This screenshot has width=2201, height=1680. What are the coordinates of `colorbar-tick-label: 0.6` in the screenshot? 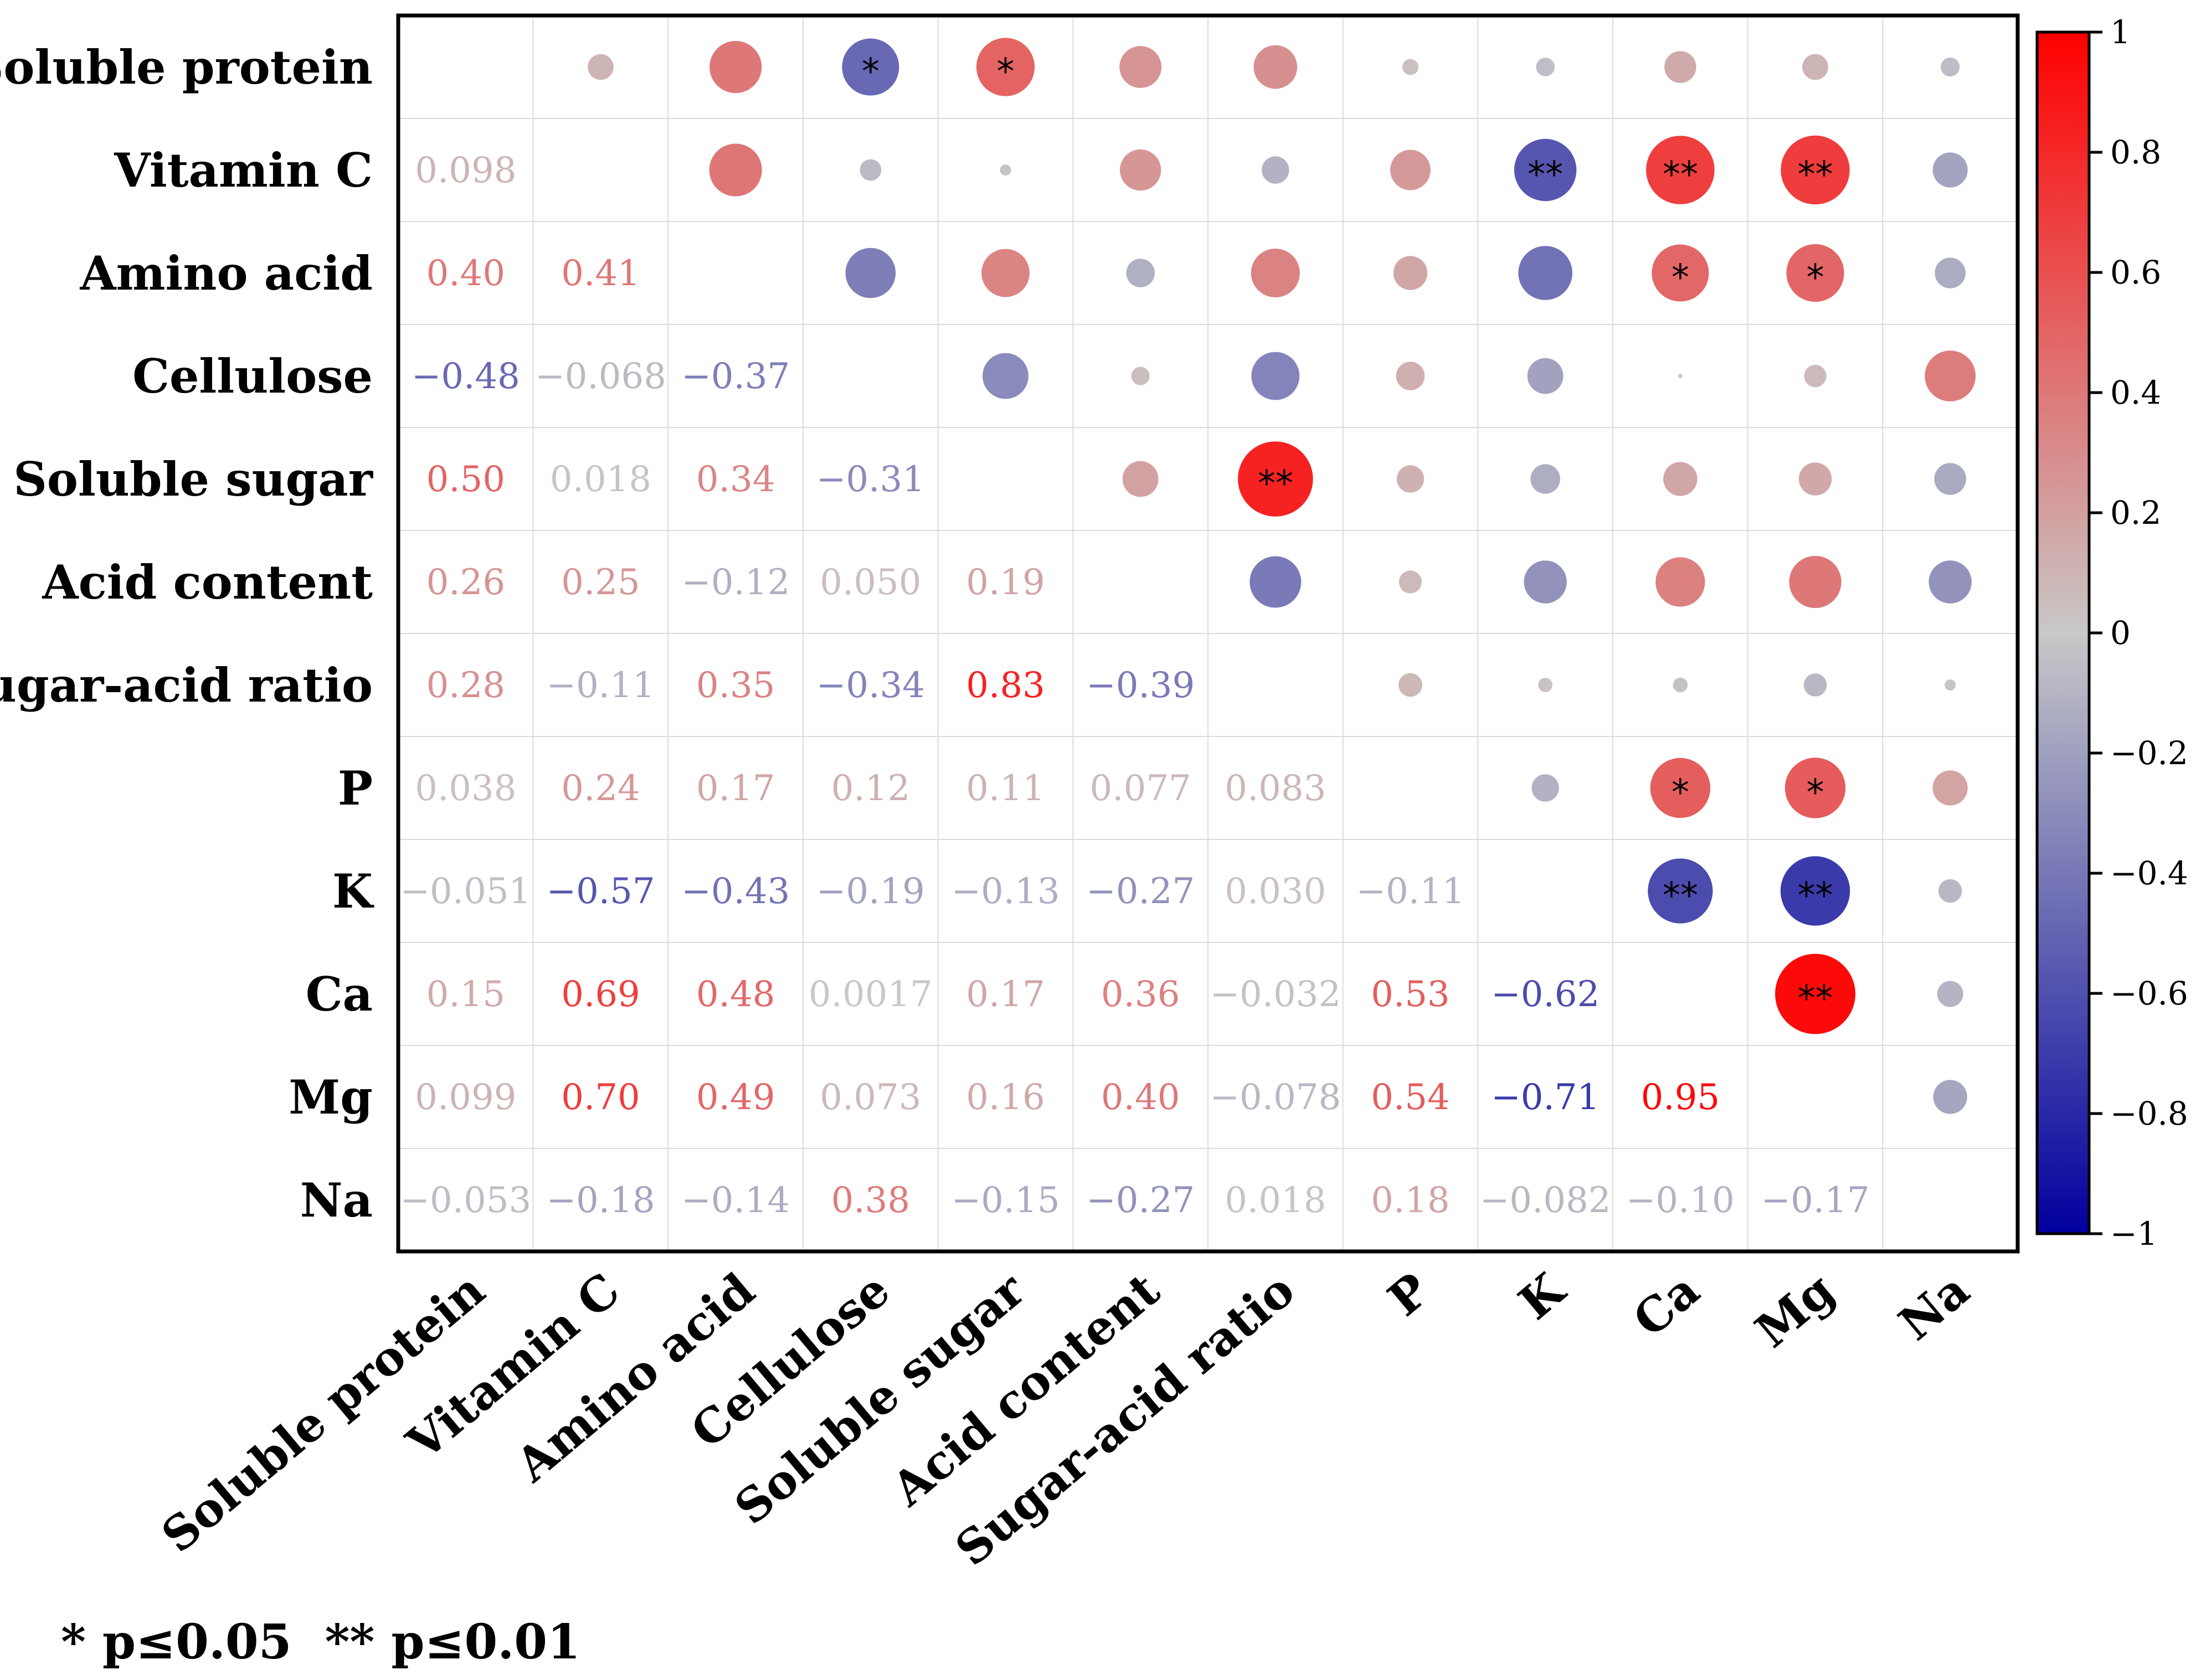 It's located at (2135, 272).